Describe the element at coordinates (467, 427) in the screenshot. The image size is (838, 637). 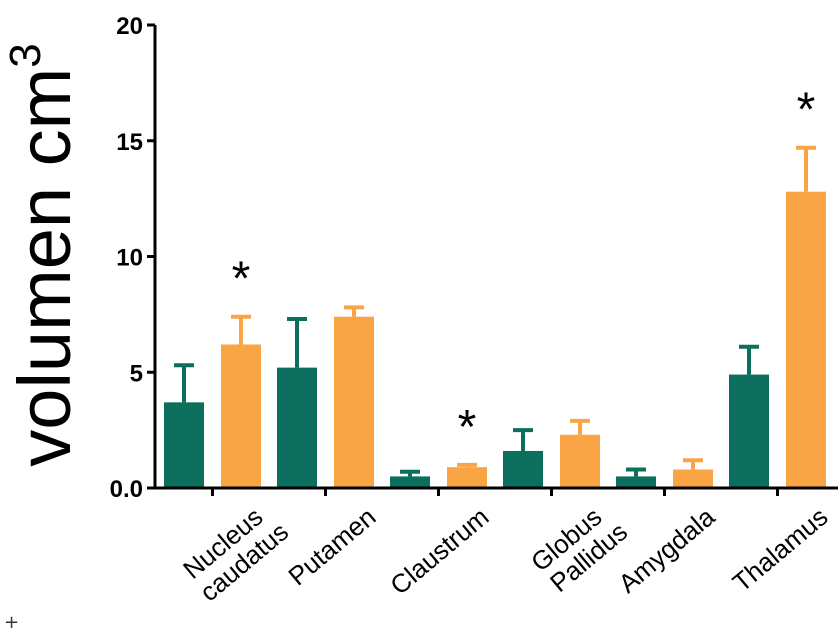
I see `significance-mark-2: *` at that location.